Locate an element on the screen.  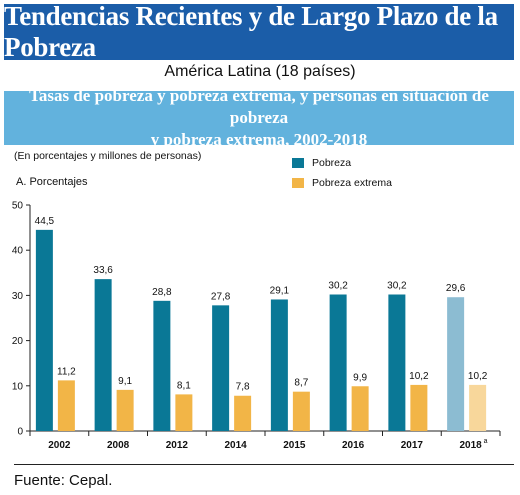
y-tick-label: 40 is located at coordinates (18, 251).